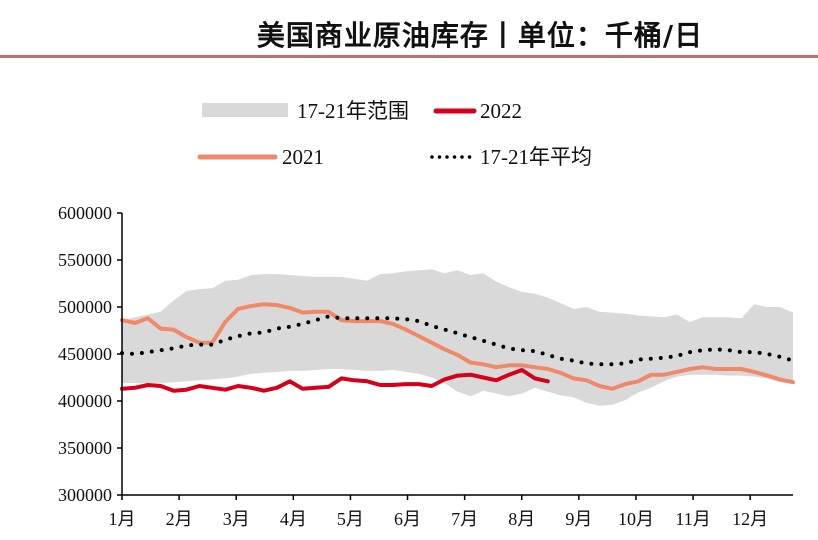 The image size is (818, 540). What do you see at coordinates (245, 110) in the screenshot?
I see `legend-swatch-range` at bounding box center [245, 110].